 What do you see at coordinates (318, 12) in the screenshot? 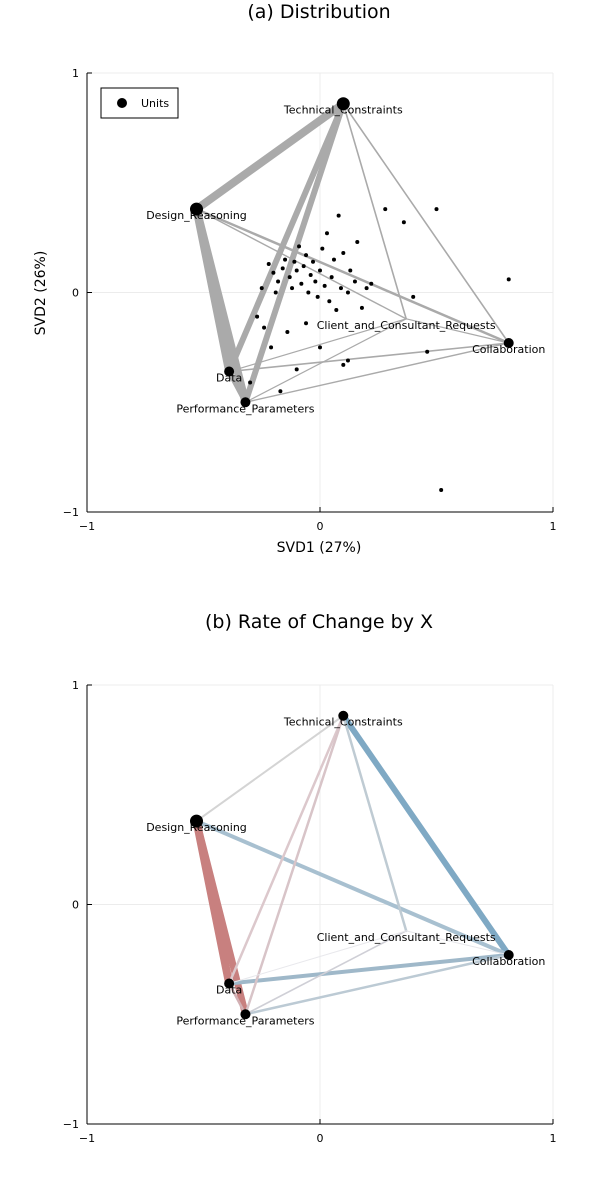
I see `panel-a-title: (a) Distribution` at bounding box center [318, 12].